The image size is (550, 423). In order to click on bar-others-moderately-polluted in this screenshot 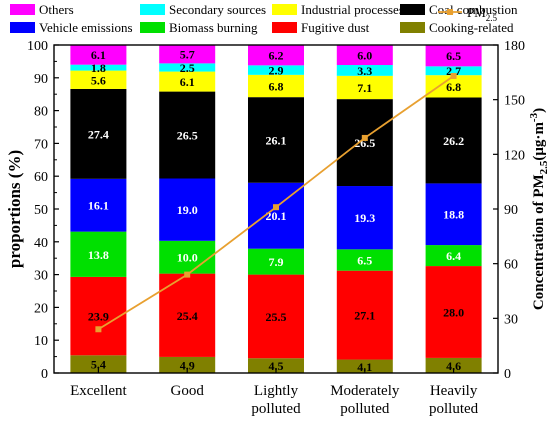, I will do `click(364, 55)`.